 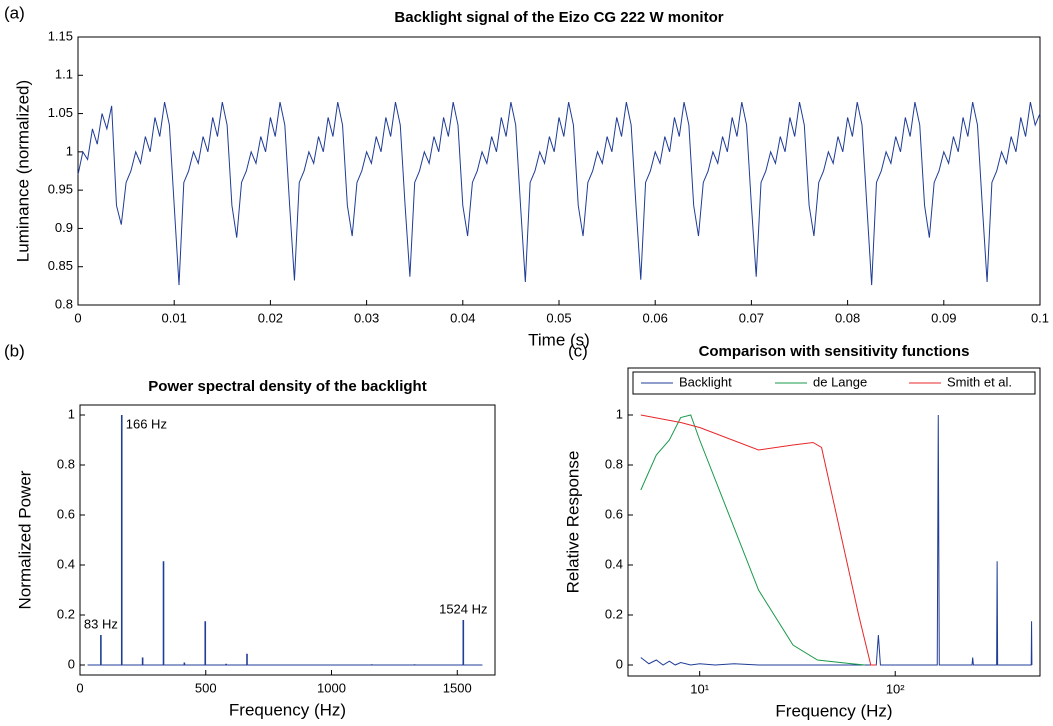 What do you see at coordinates (655, 317) in the screenshot?
I see `x-tick-label: 0.06` at bounding box center [655, 317].